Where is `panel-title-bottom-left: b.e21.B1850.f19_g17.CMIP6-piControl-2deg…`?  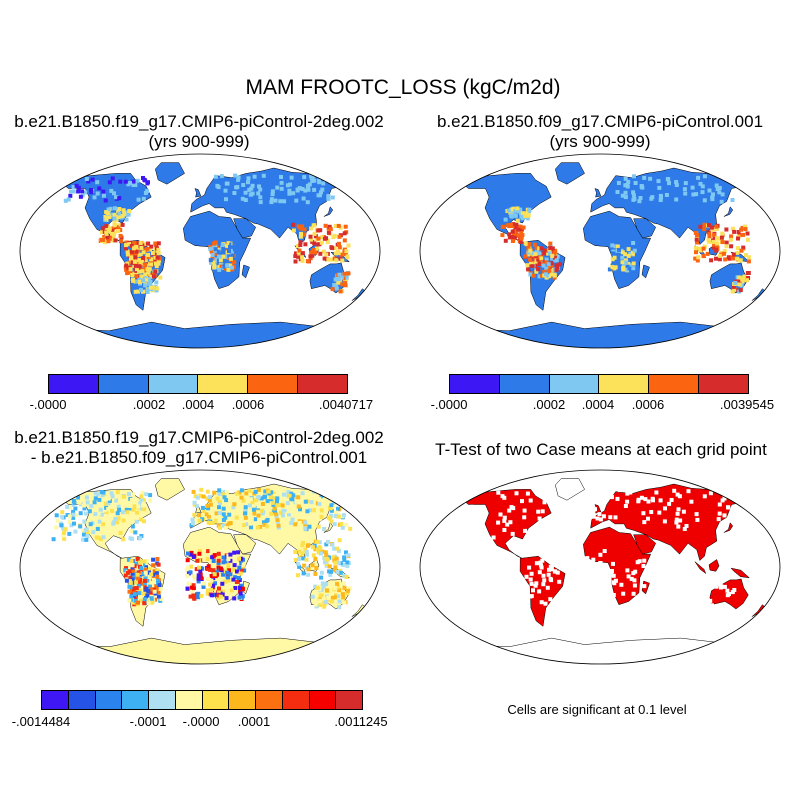
panel-title-bottom-left: b.e21.B1850.f19_g17.CMIP6-piControl-2deg… is located at coordinates (199, 448).